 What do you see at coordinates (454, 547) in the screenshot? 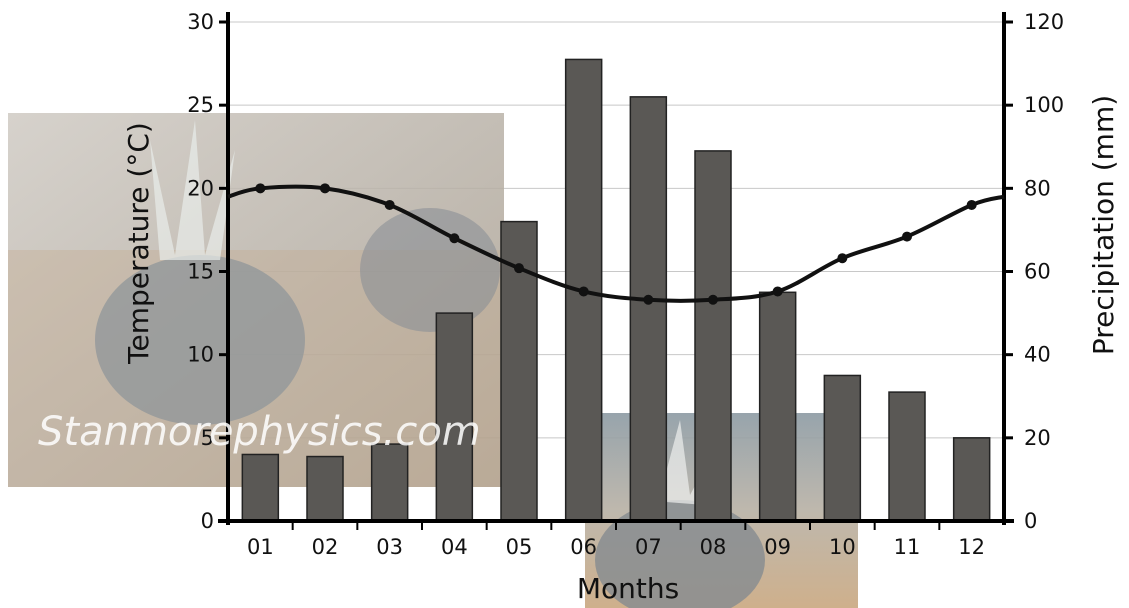
I see `x-tick-label: 04` at bounding box center [454, 547].